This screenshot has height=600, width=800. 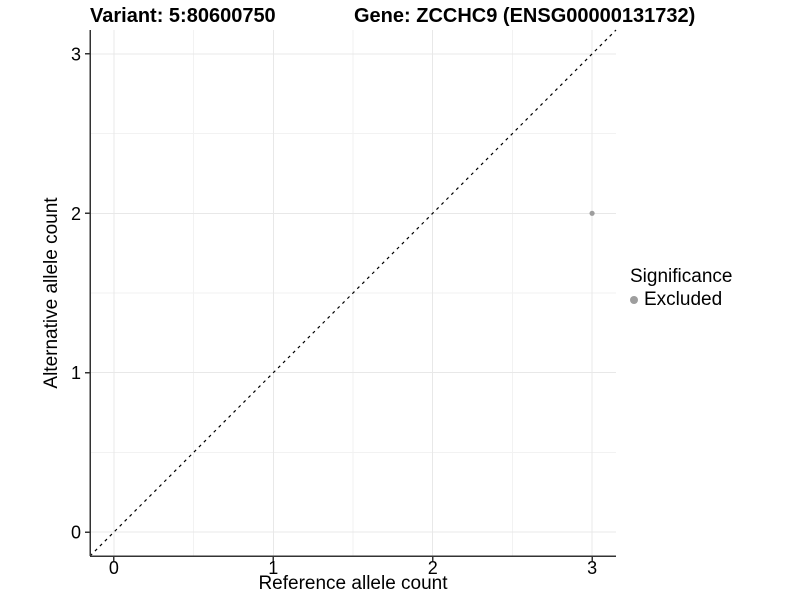 I want to click on y-tick-label: 2, so click(x=76, y=214).